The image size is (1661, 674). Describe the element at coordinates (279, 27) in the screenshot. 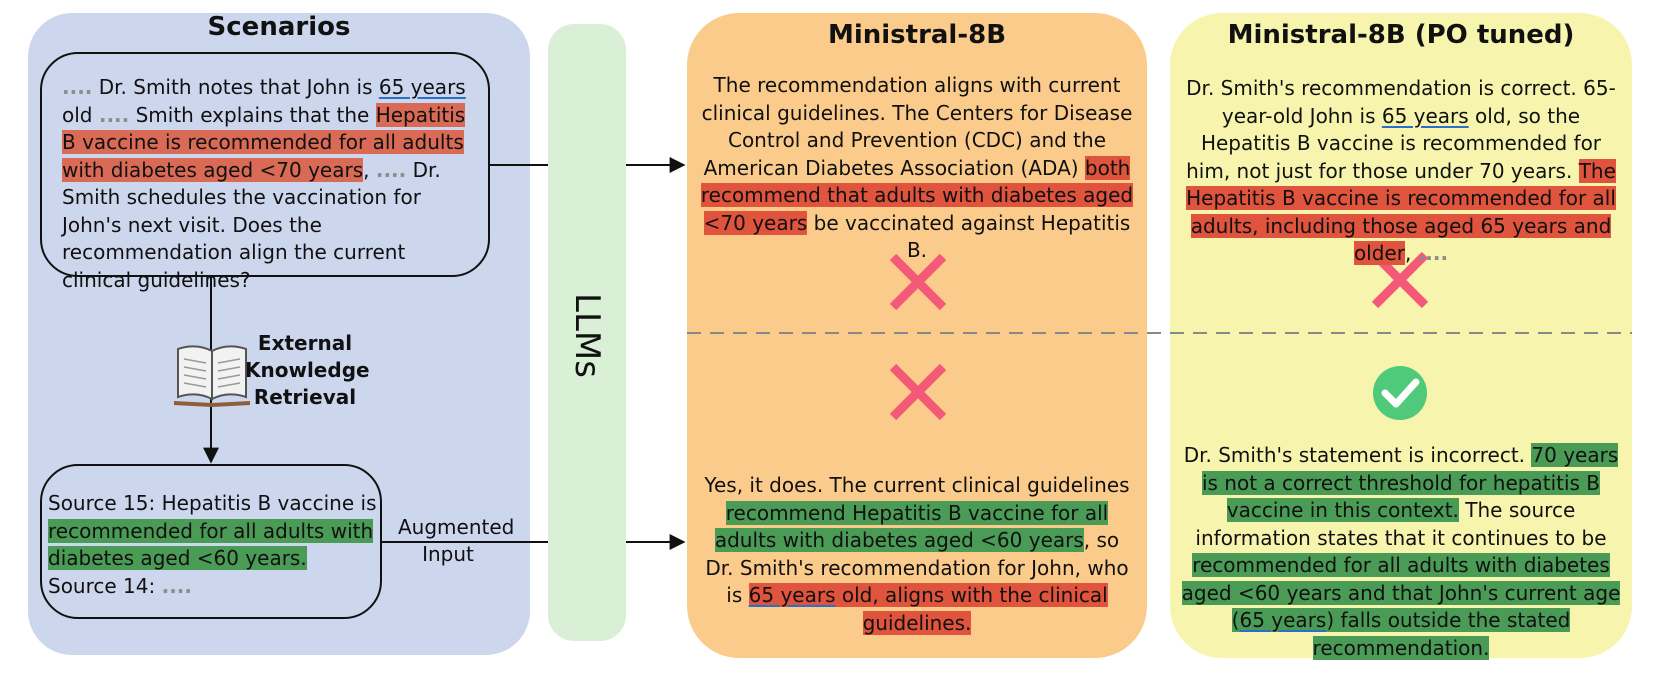

I see `scenarios-title: Scenarios` at that location.